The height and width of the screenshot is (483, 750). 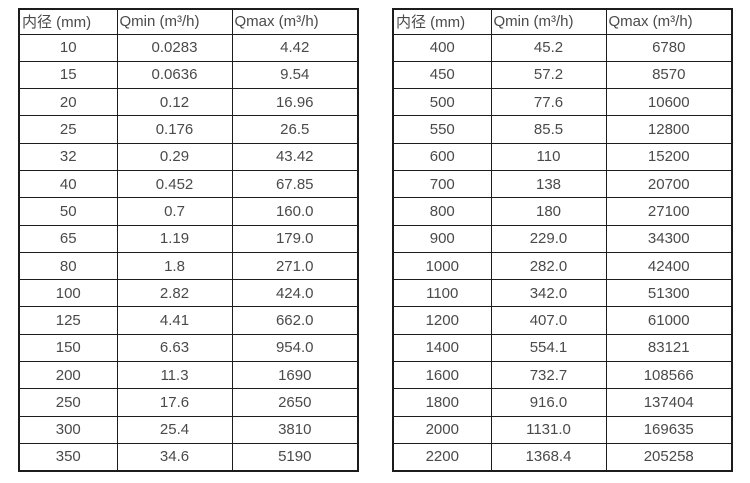 What do you see at coordinates (442, 75) in the screenshot?
I see `table-cell: 450` at bounding box center [442, 75].